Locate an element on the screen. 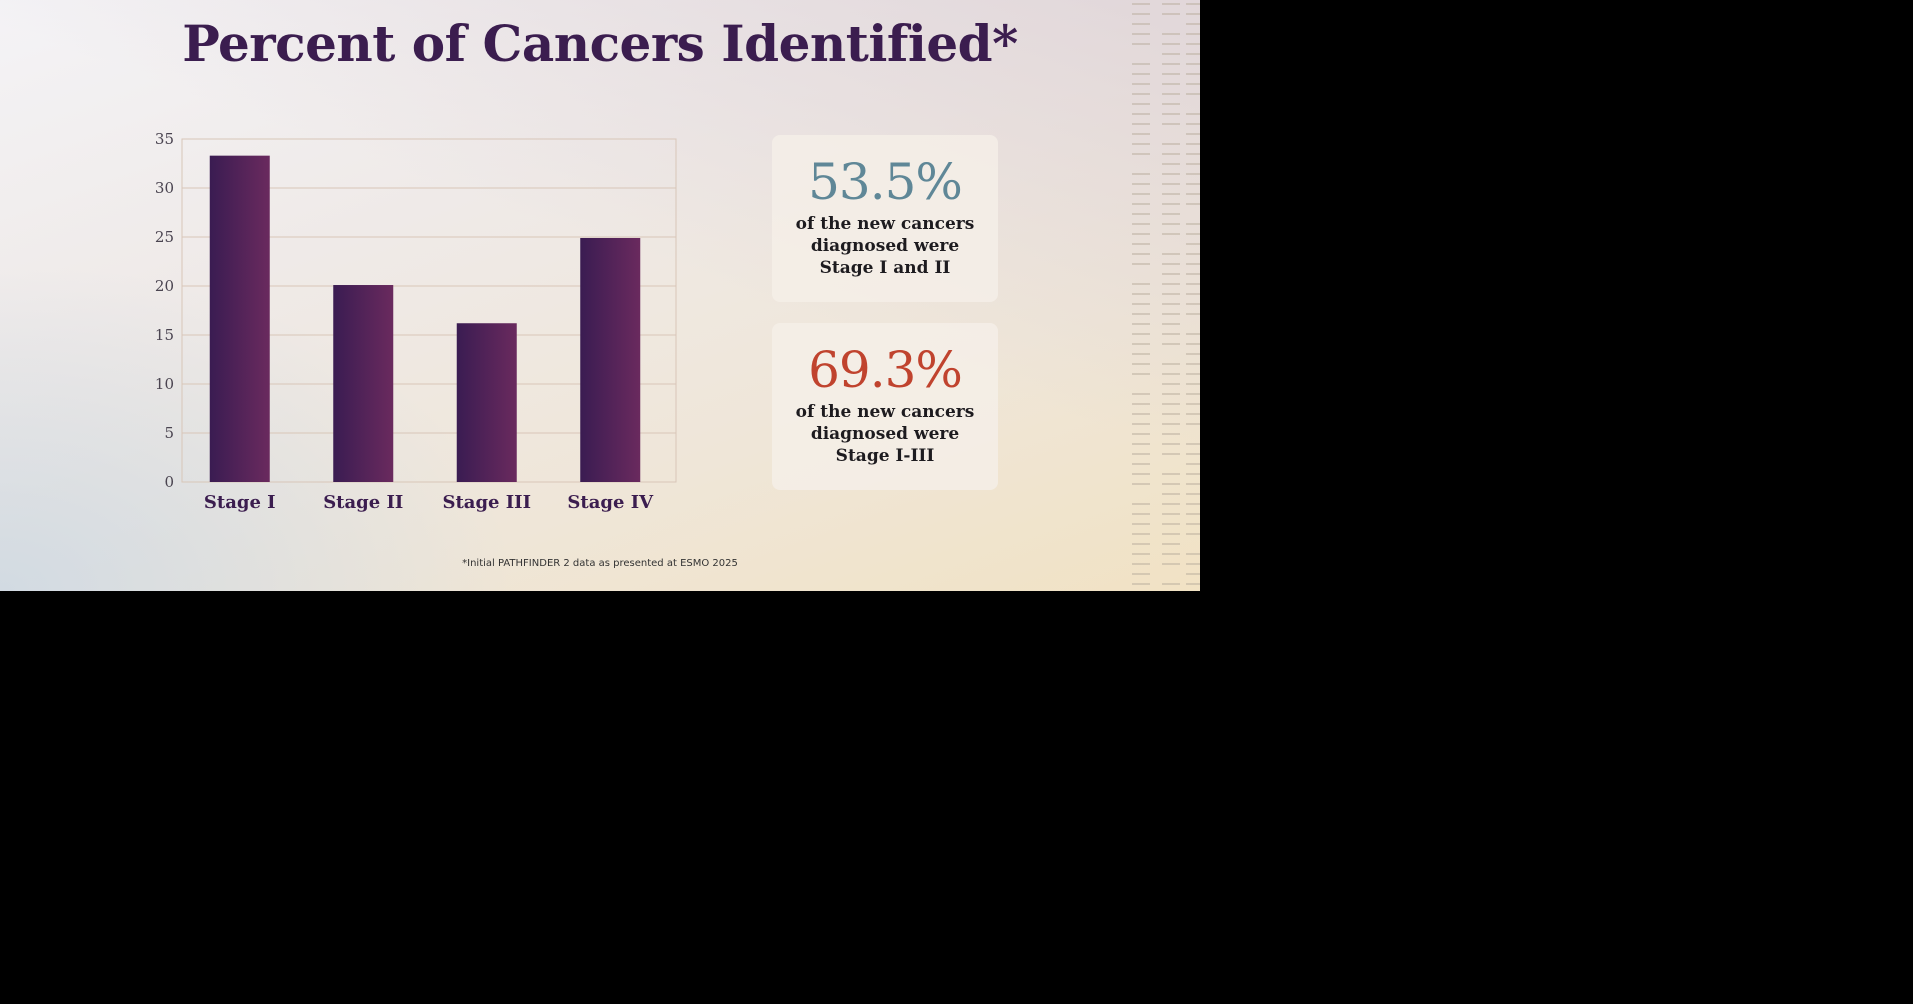 This screenshot has width=1913, height=1004. x-tick-label: Stage I is located at coordinates (240, 502).